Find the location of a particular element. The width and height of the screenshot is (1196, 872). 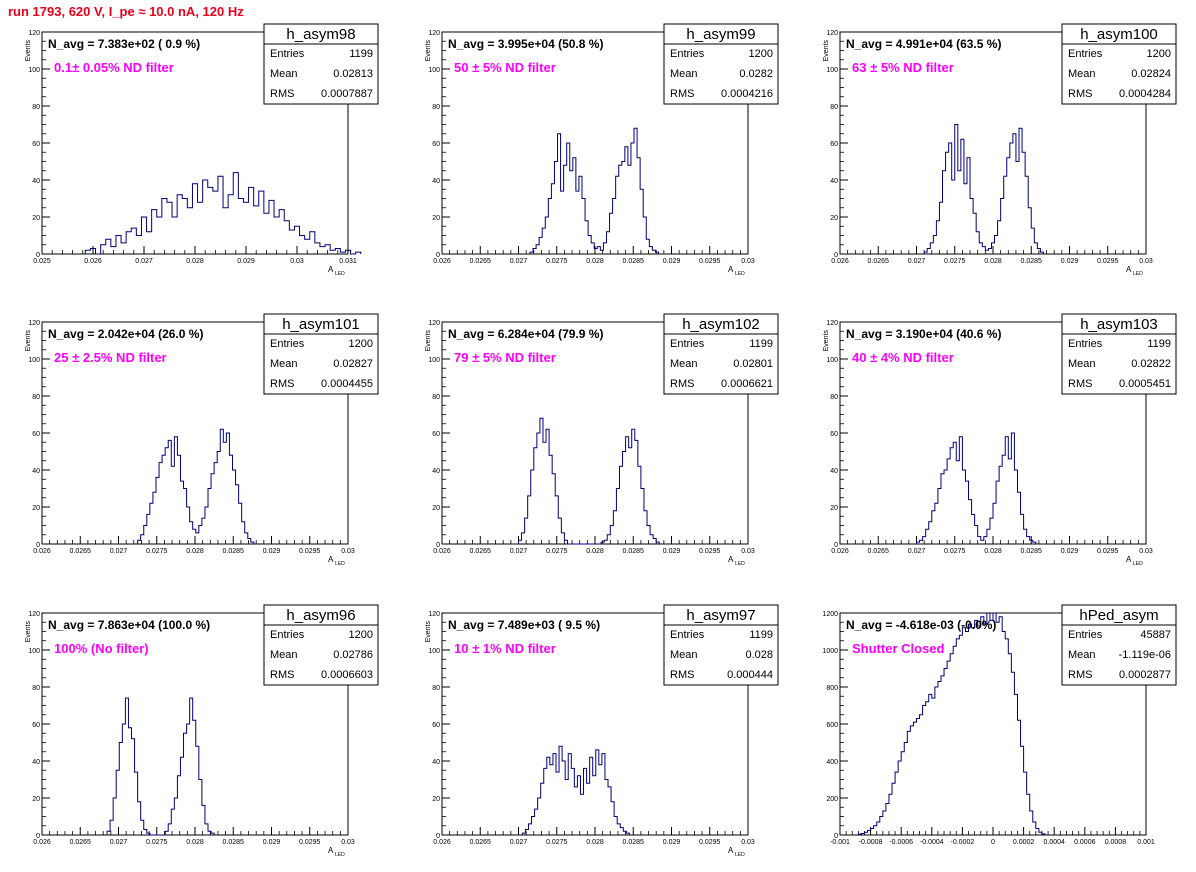

stats-title: h_asym103 is located at coordinates (1119, 324).